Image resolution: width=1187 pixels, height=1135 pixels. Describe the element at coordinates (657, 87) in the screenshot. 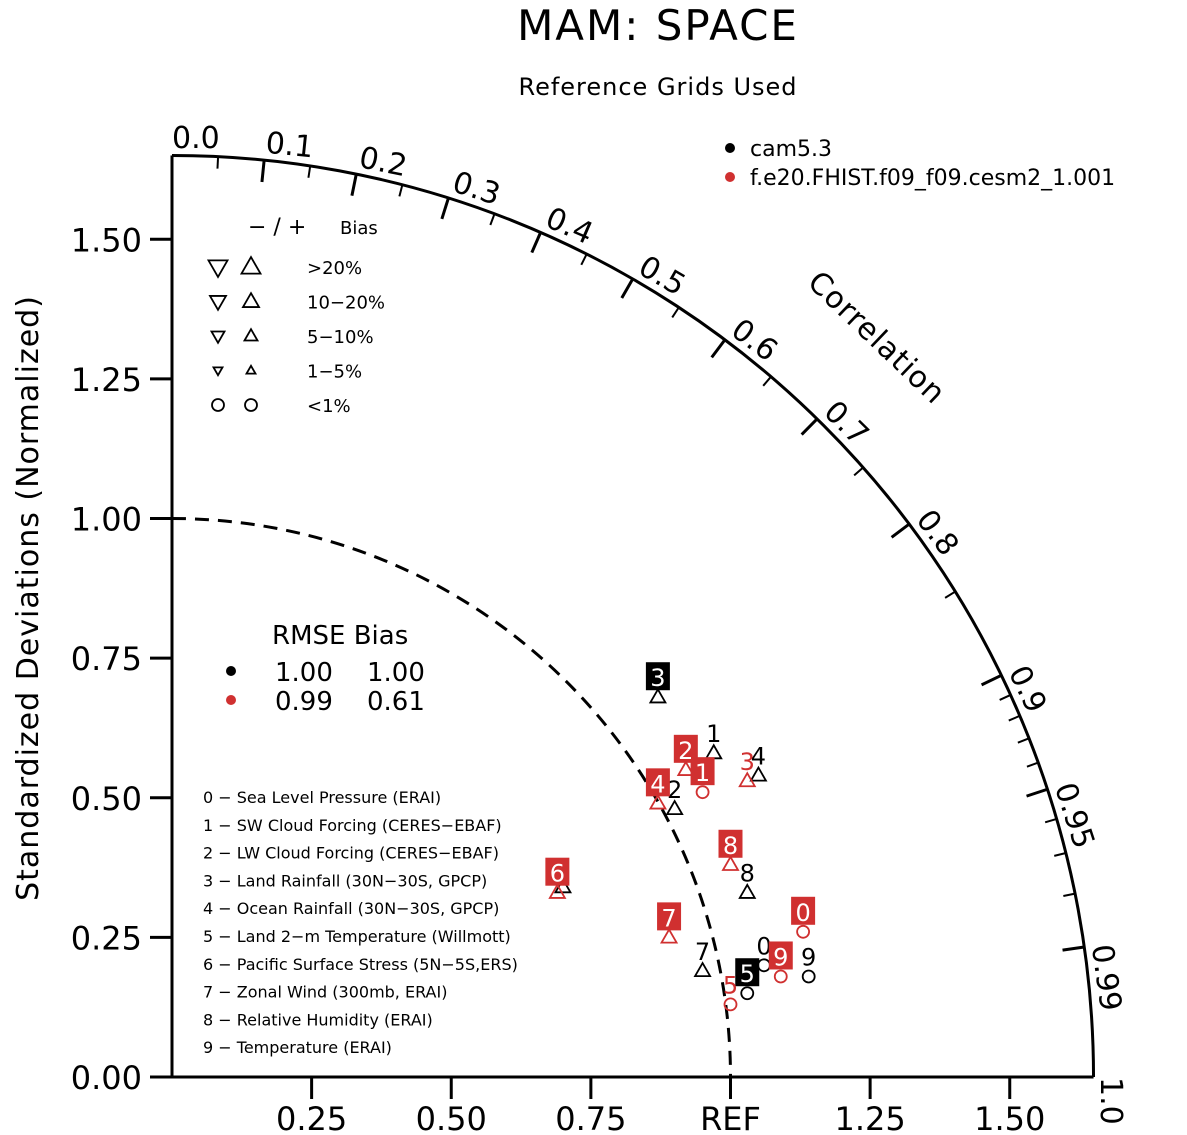

I see `chart-subtitle: Reference Grids Used` at that location.